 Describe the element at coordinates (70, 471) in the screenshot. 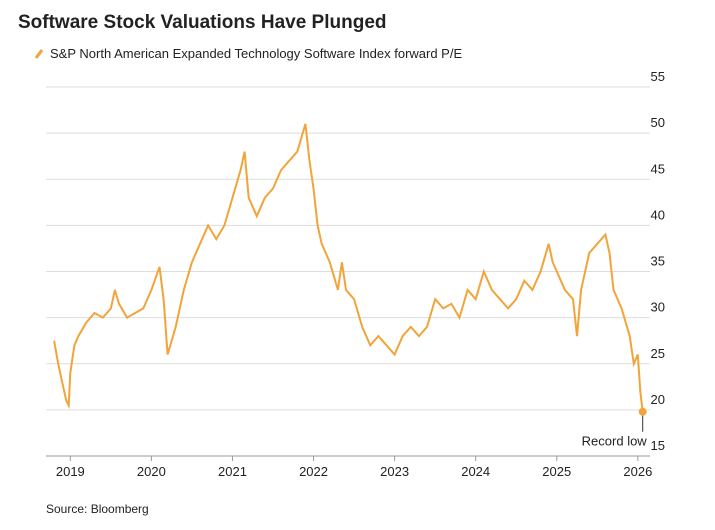

I see `x-tick-label: 2019` at that location.